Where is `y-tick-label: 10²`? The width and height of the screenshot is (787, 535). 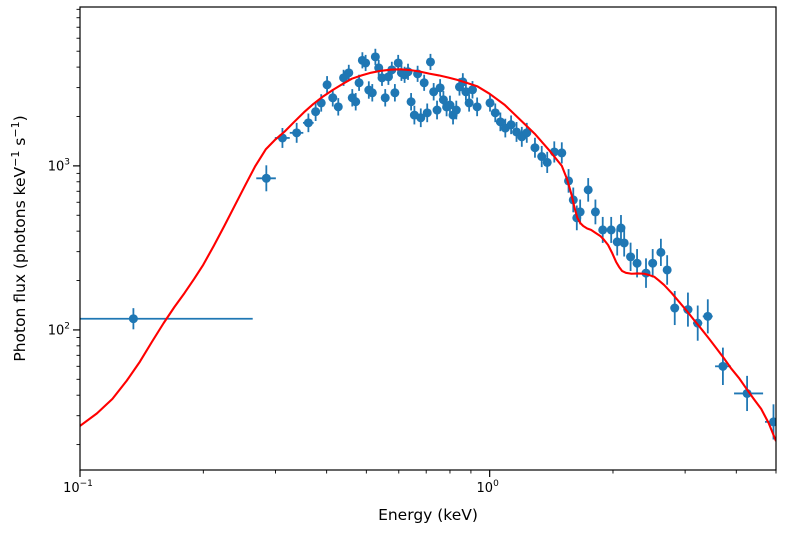 y-tick-label: 10² is located at coordinates (59, 329).